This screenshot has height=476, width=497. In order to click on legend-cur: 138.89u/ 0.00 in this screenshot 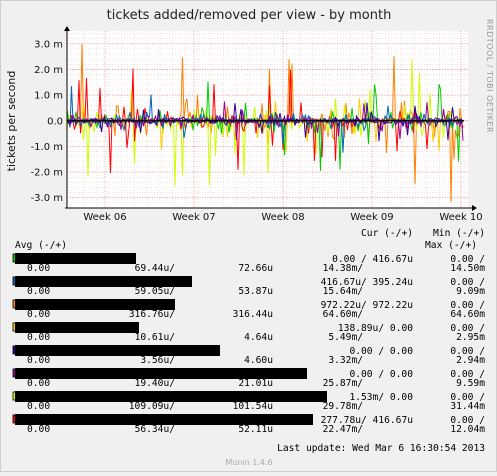, I will do `click(375, 328)`.